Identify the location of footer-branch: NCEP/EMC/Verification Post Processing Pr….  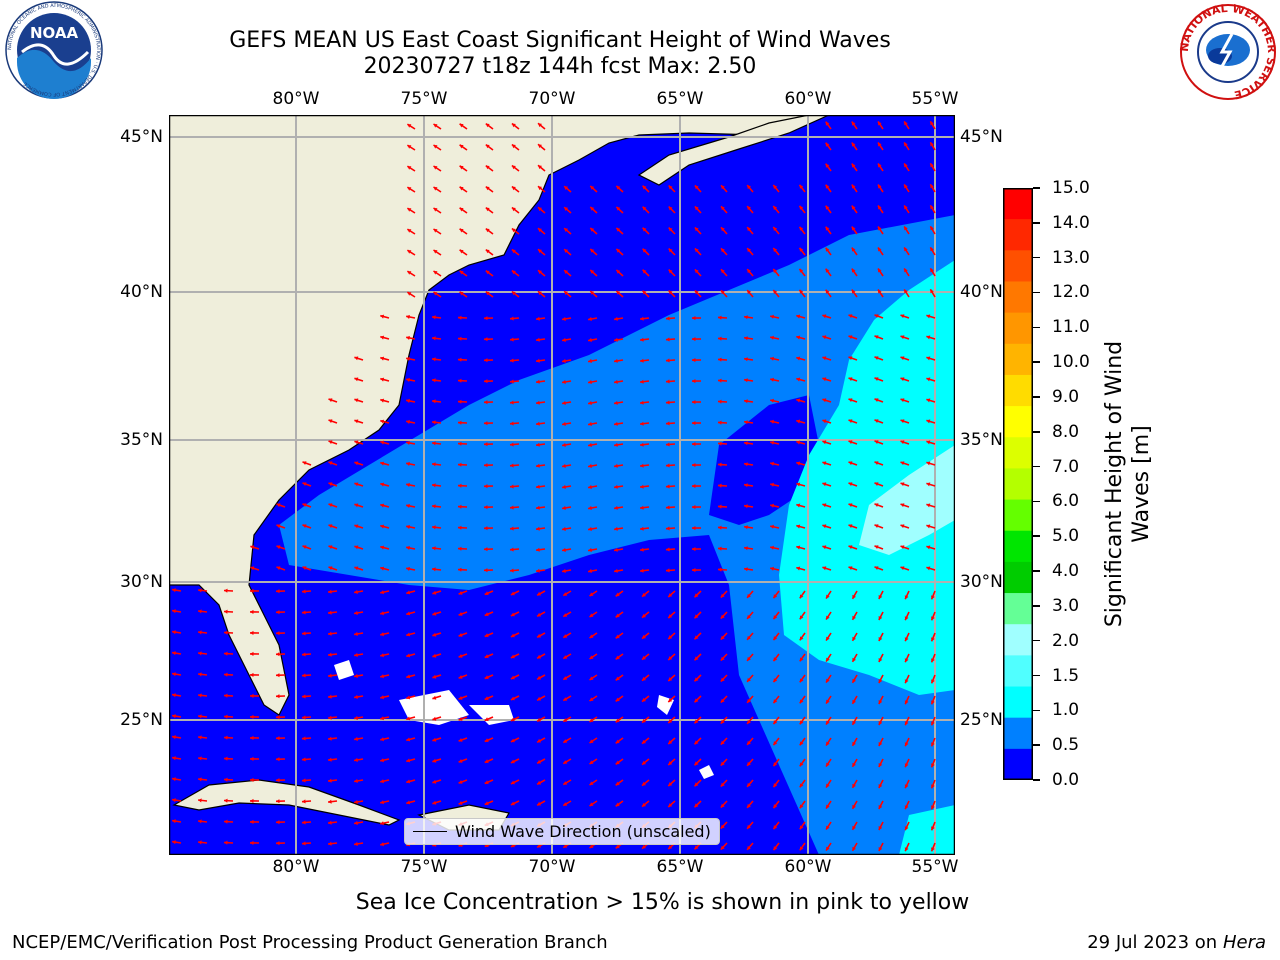
(310, 942).